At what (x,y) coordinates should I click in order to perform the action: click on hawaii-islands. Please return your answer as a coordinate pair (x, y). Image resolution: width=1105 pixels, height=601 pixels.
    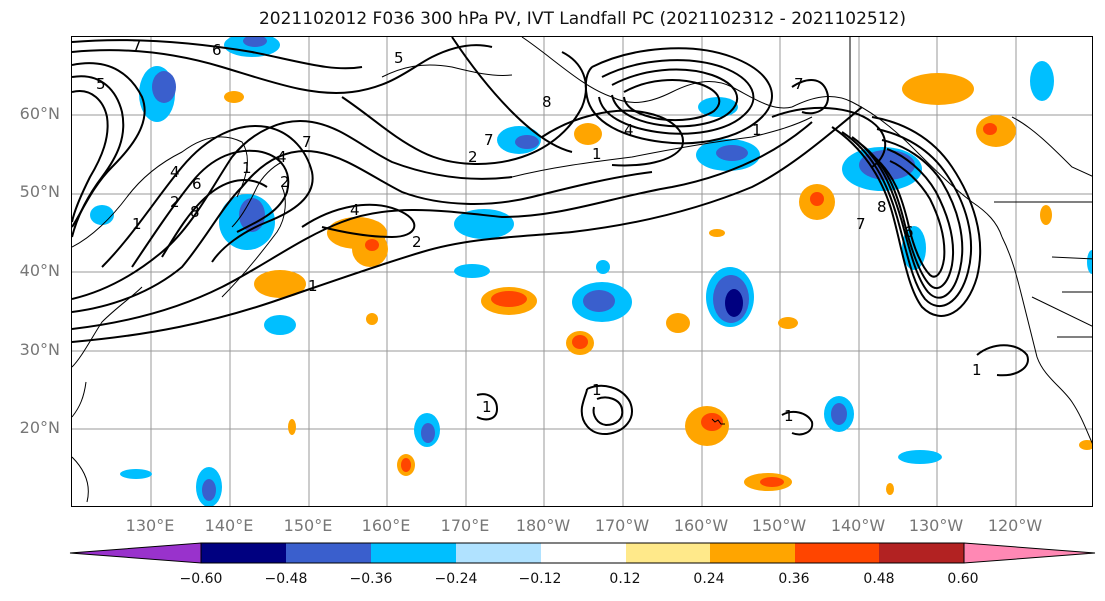
    Looking at the image, I should click on (718, 421).